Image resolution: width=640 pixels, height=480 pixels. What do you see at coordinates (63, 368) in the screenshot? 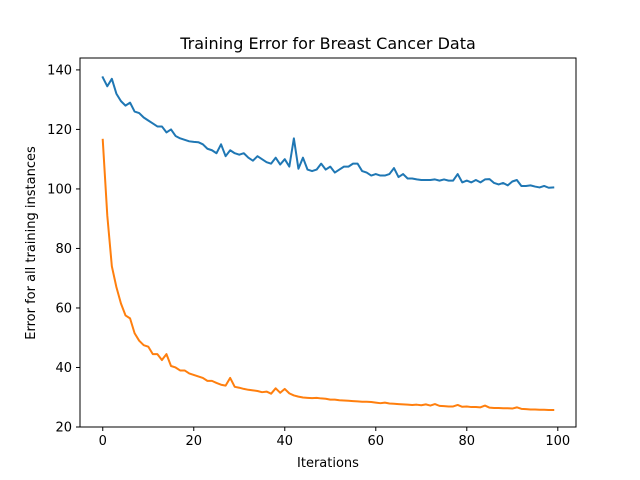
I see `y-tick-label: 40` at bounding box center [63, 368].